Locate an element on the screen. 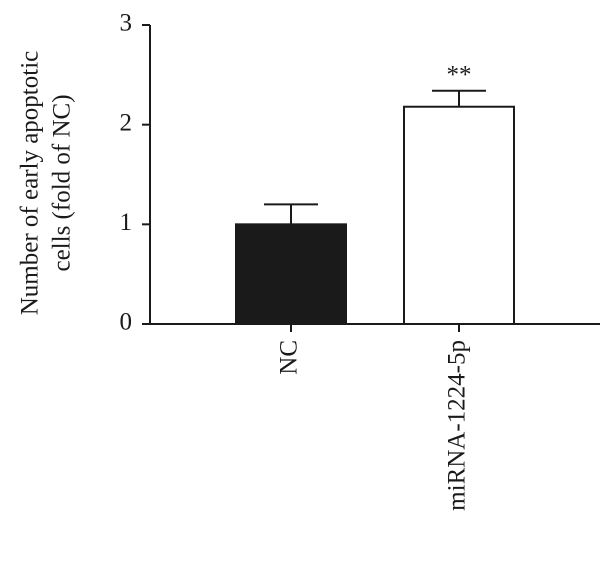 The image size is (600, 576). y-tick-label: 3 is located at coordinates (126, 23).